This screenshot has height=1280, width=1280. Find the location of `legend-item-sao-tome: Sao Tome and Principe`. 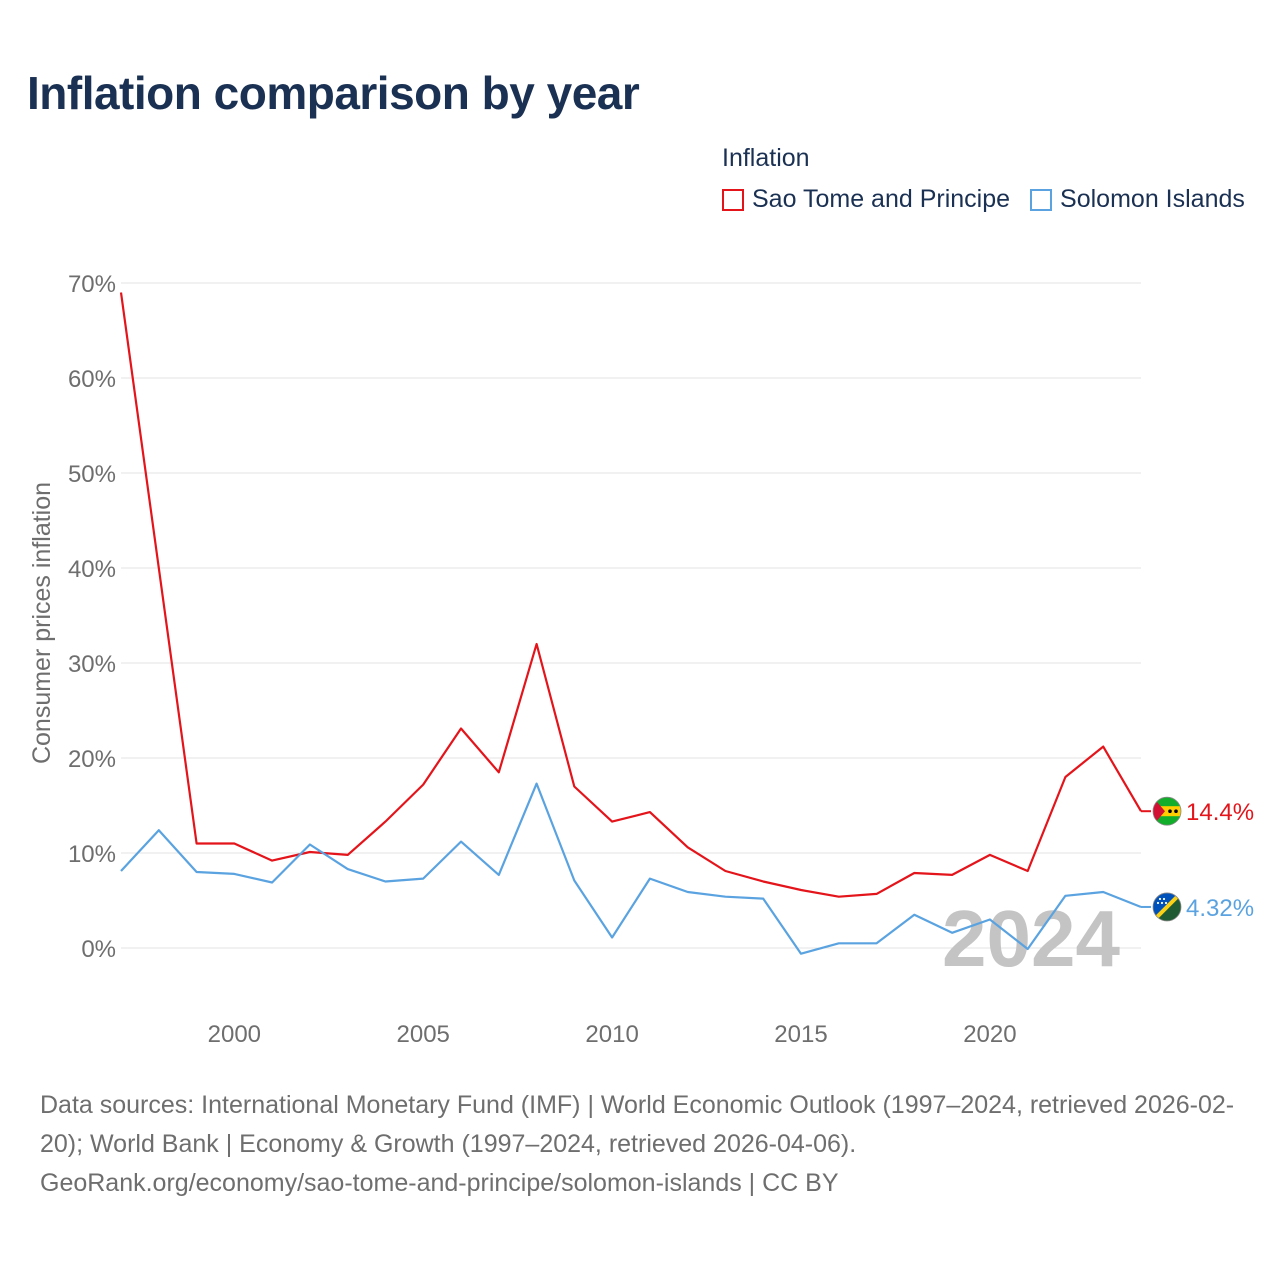

legend-item-sao-tome: Sao Tome and Principe is located at coordinates (866, 199).